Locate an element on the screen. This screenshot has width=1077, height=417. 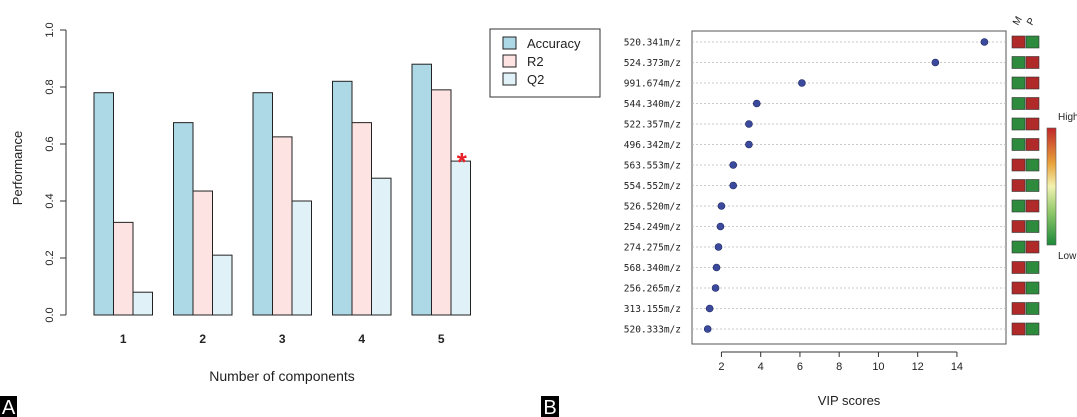
b-feature-label: 313.155m/z is located at coordinates (652, 309).